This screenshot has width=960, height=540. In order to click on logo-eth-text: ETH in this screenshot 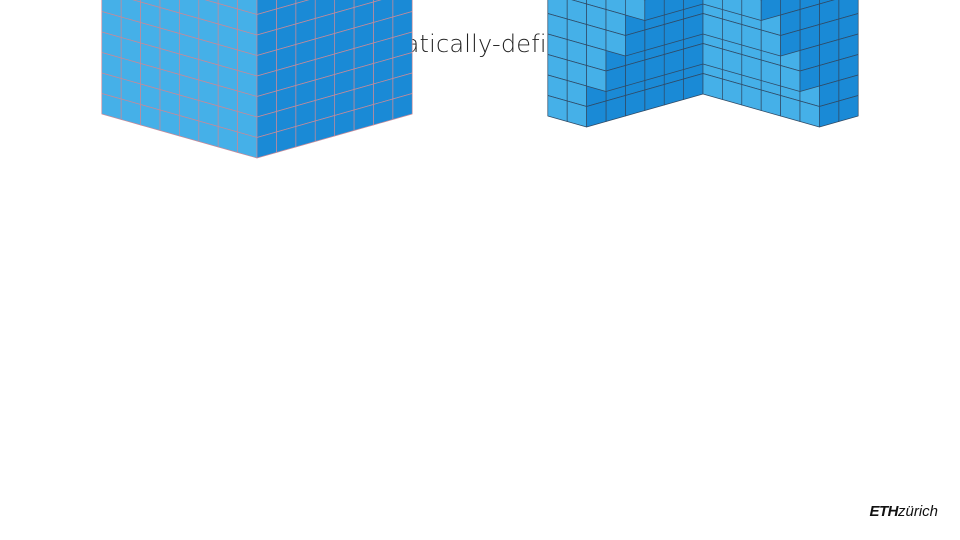, I will do `click(883, 511)`.